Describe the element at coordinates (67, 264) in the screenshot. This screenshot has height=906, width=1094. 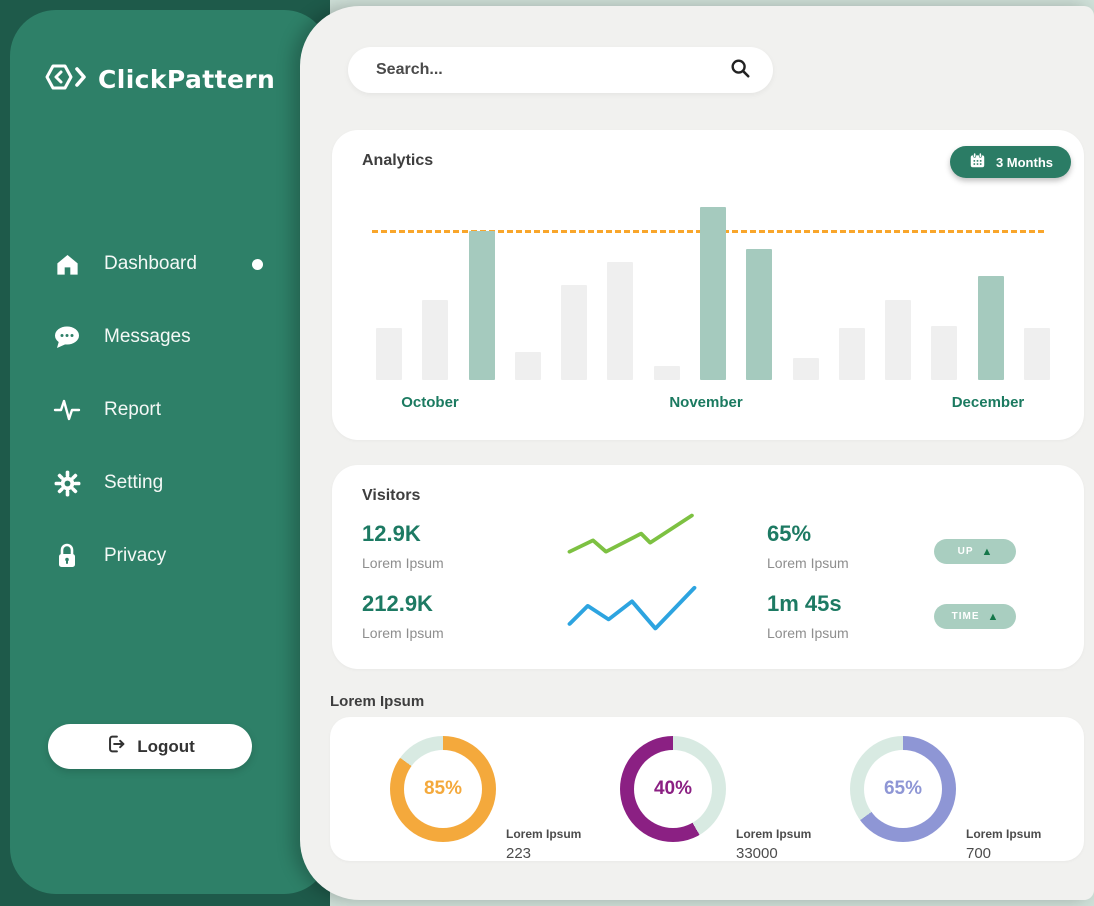
I see `home-icon` at that location.